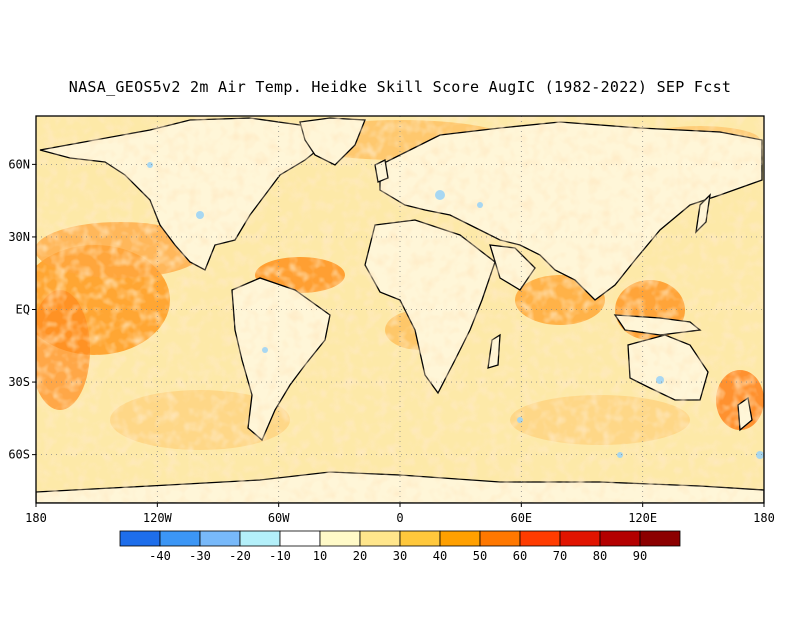 This screenshot has width=800, height=618. What do you see at coordinates (360, 556) in the screenshot?
I see `colorbar-label: 20` at bounding box center [360, 556].